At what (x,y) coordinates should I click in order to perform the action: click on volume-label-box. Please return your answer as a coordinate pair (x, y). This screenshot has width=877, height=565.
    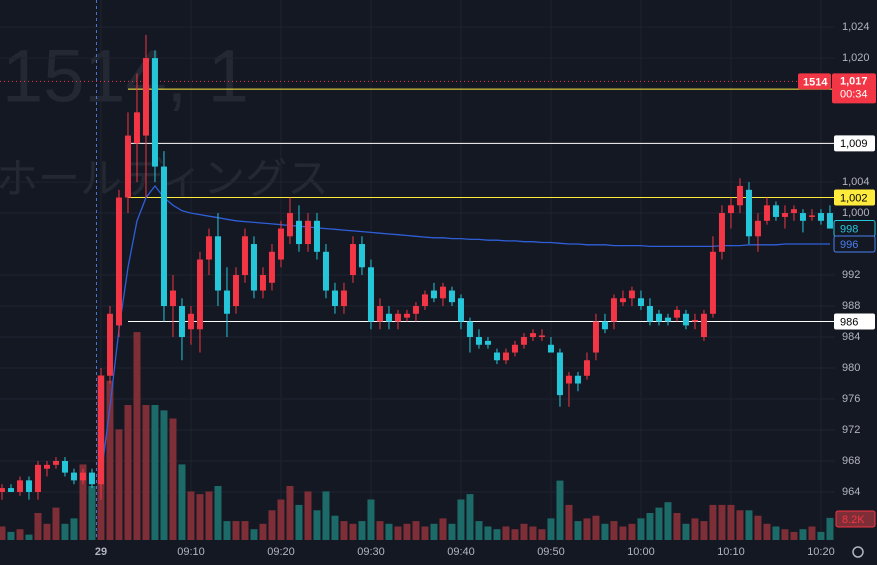
    Looking at the image, I should click on (855, 519).